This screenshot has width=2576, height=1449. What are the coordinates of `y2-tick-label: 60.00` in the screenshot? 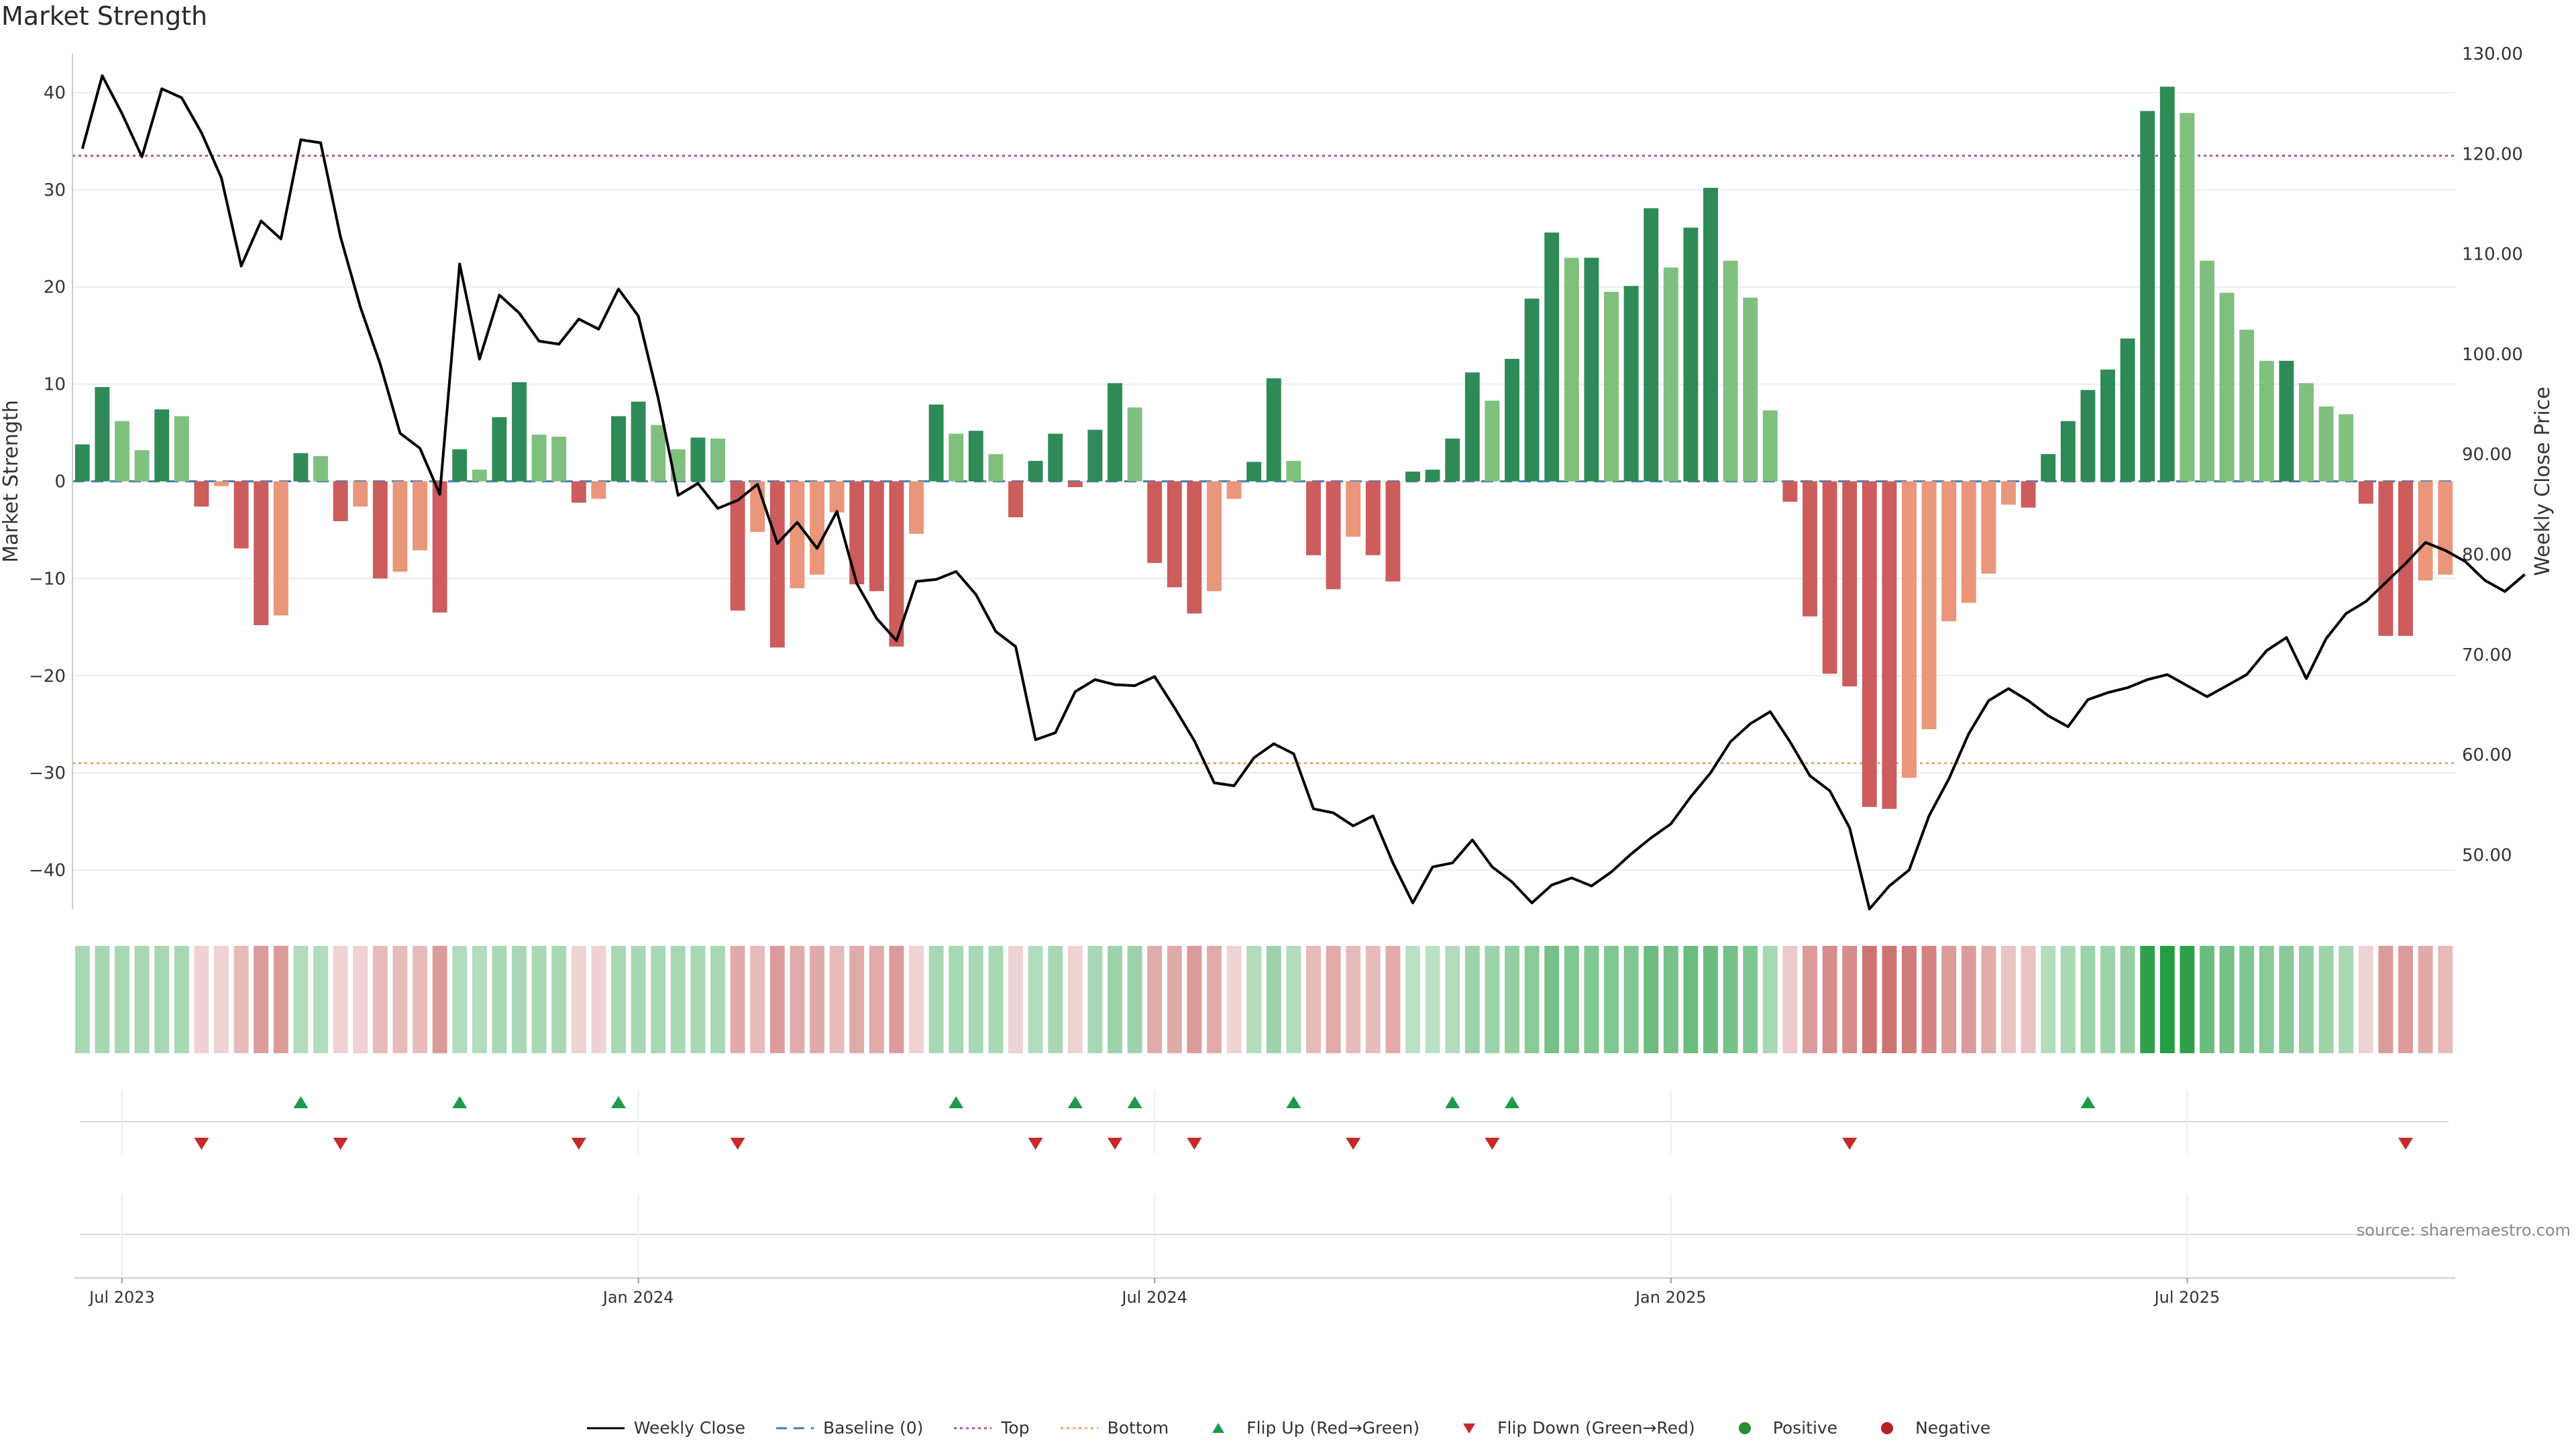 It's located at (2487, 755).